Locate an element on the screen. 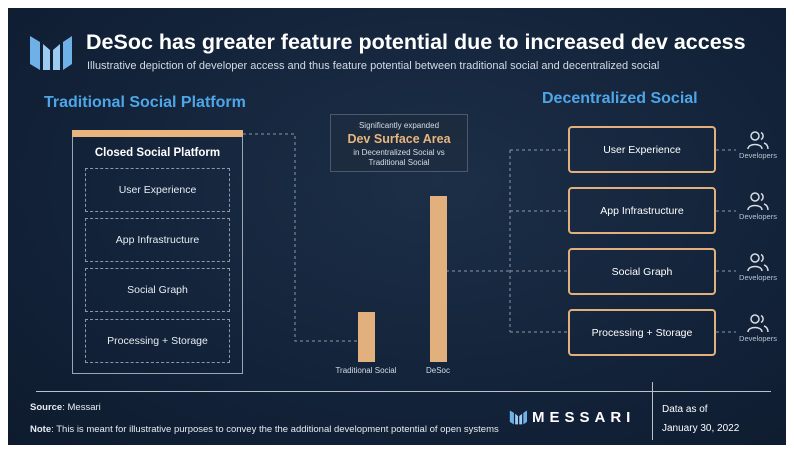  desoc-layer-social-graph: Social Graph is located at coordinates (642, 271).